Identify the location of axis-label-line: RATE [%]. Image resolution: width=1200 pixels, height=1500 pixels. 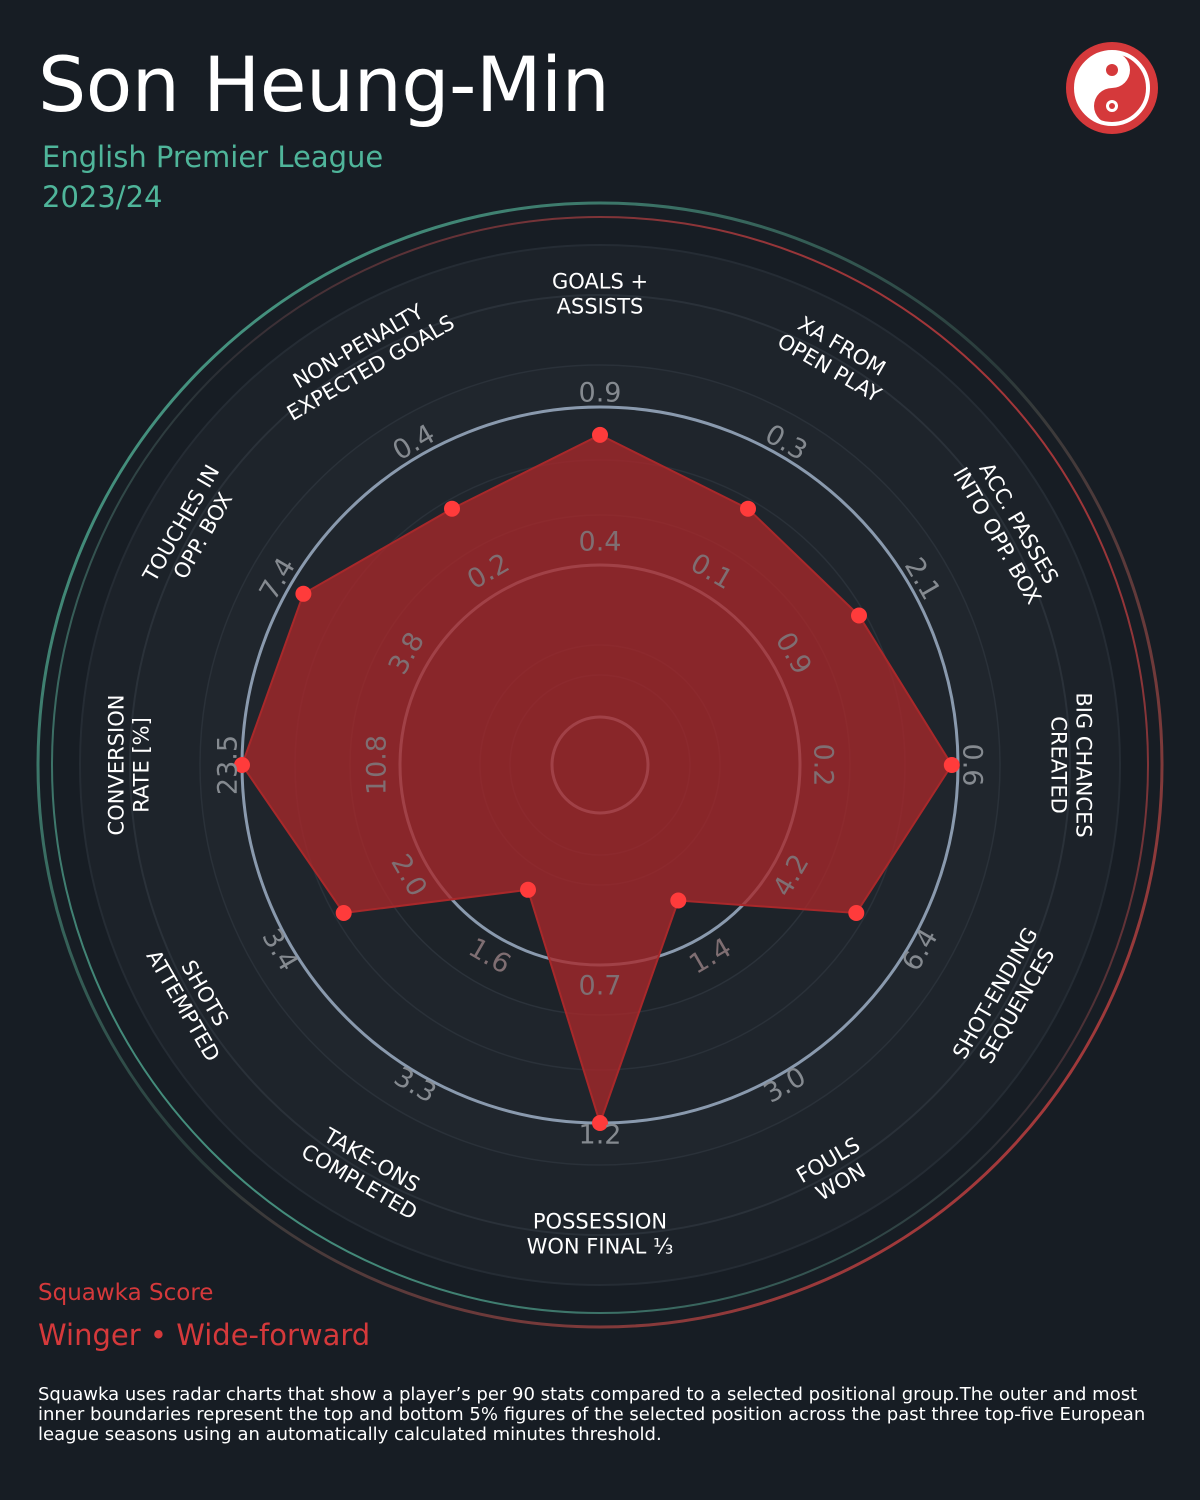
(142, 765).